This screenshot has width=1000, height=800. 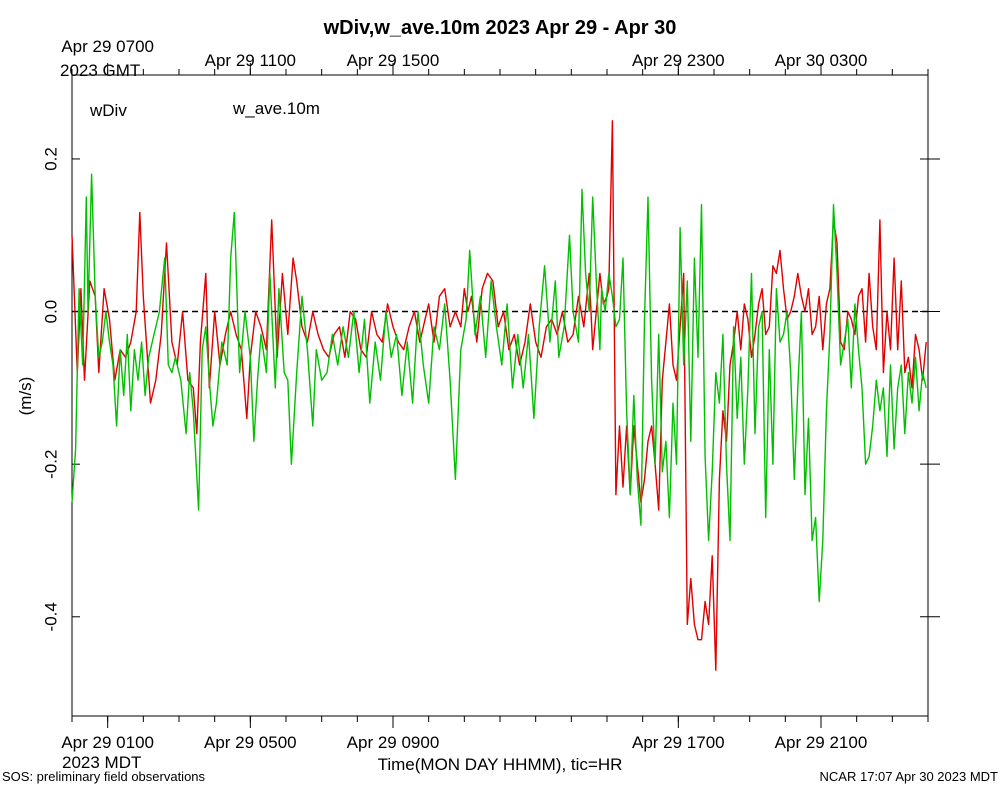 What do you see at coordinates (107, 742) in the screenshot?
I see `x-tick-label-bottom: Apr 29 0100` at bounding box center [107, 742].